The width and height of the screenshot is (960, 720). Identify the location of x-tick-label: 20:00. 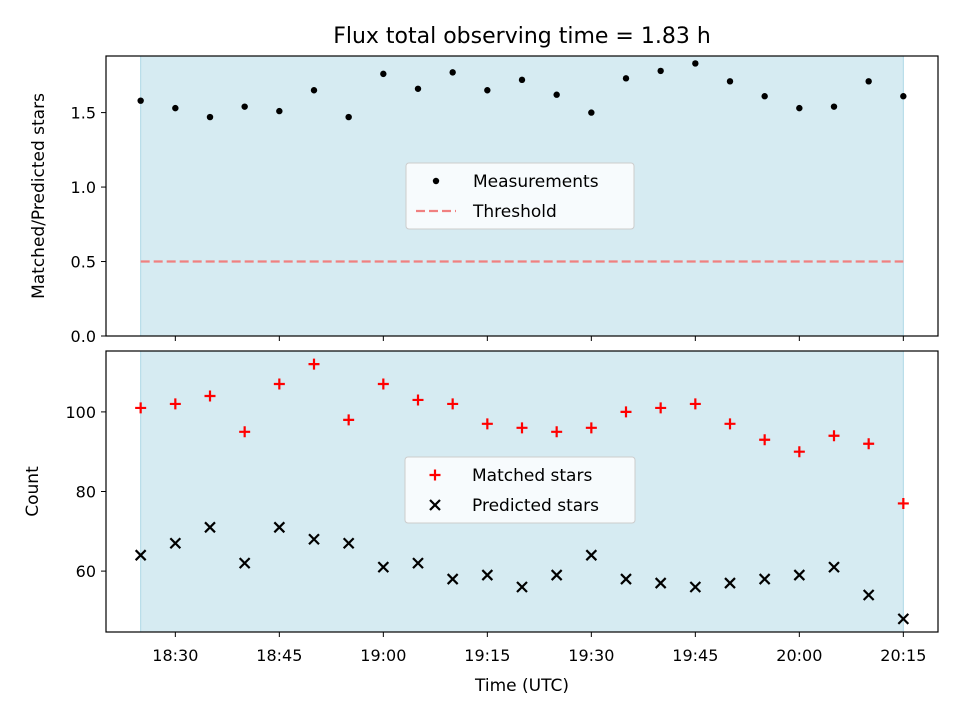
(799, 655).